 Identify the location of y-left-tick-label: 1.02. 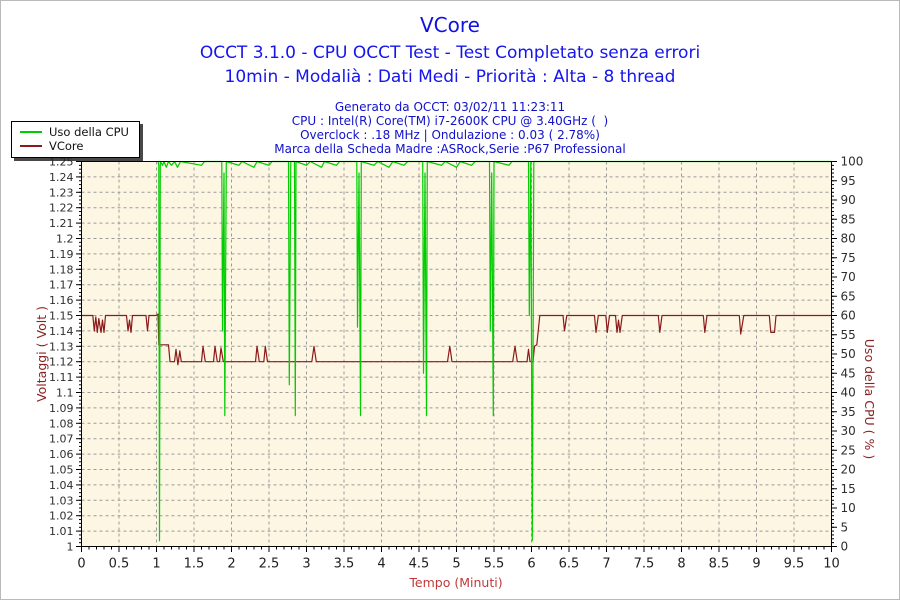
(61, 516).